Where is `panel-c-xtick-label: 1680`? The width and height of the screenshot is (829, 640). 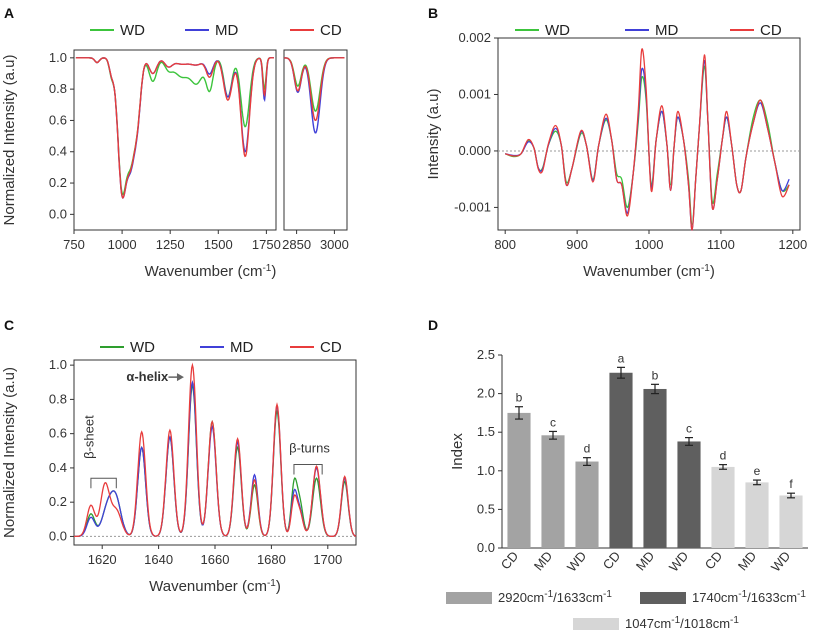 panel-c-xtick-label: 1680 is located at coordinates (271, 559).